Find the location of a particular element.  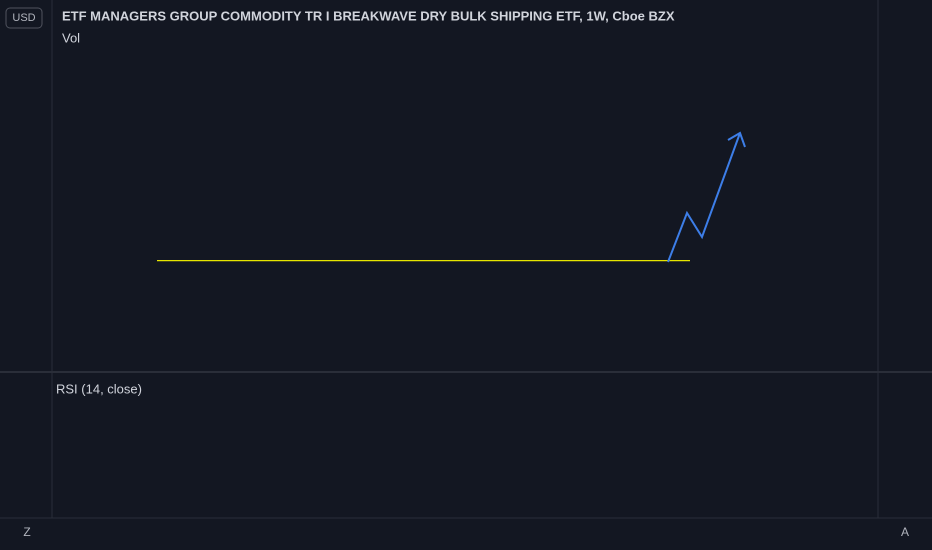

arrow-head is located at coordinates (736, 139).